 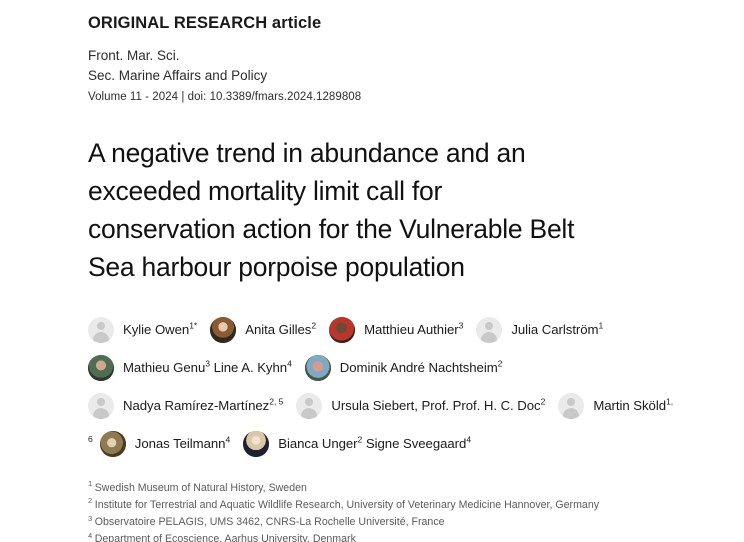 I want to click on author-entry: Martin Sköld1,, so click(x=622, y=405).